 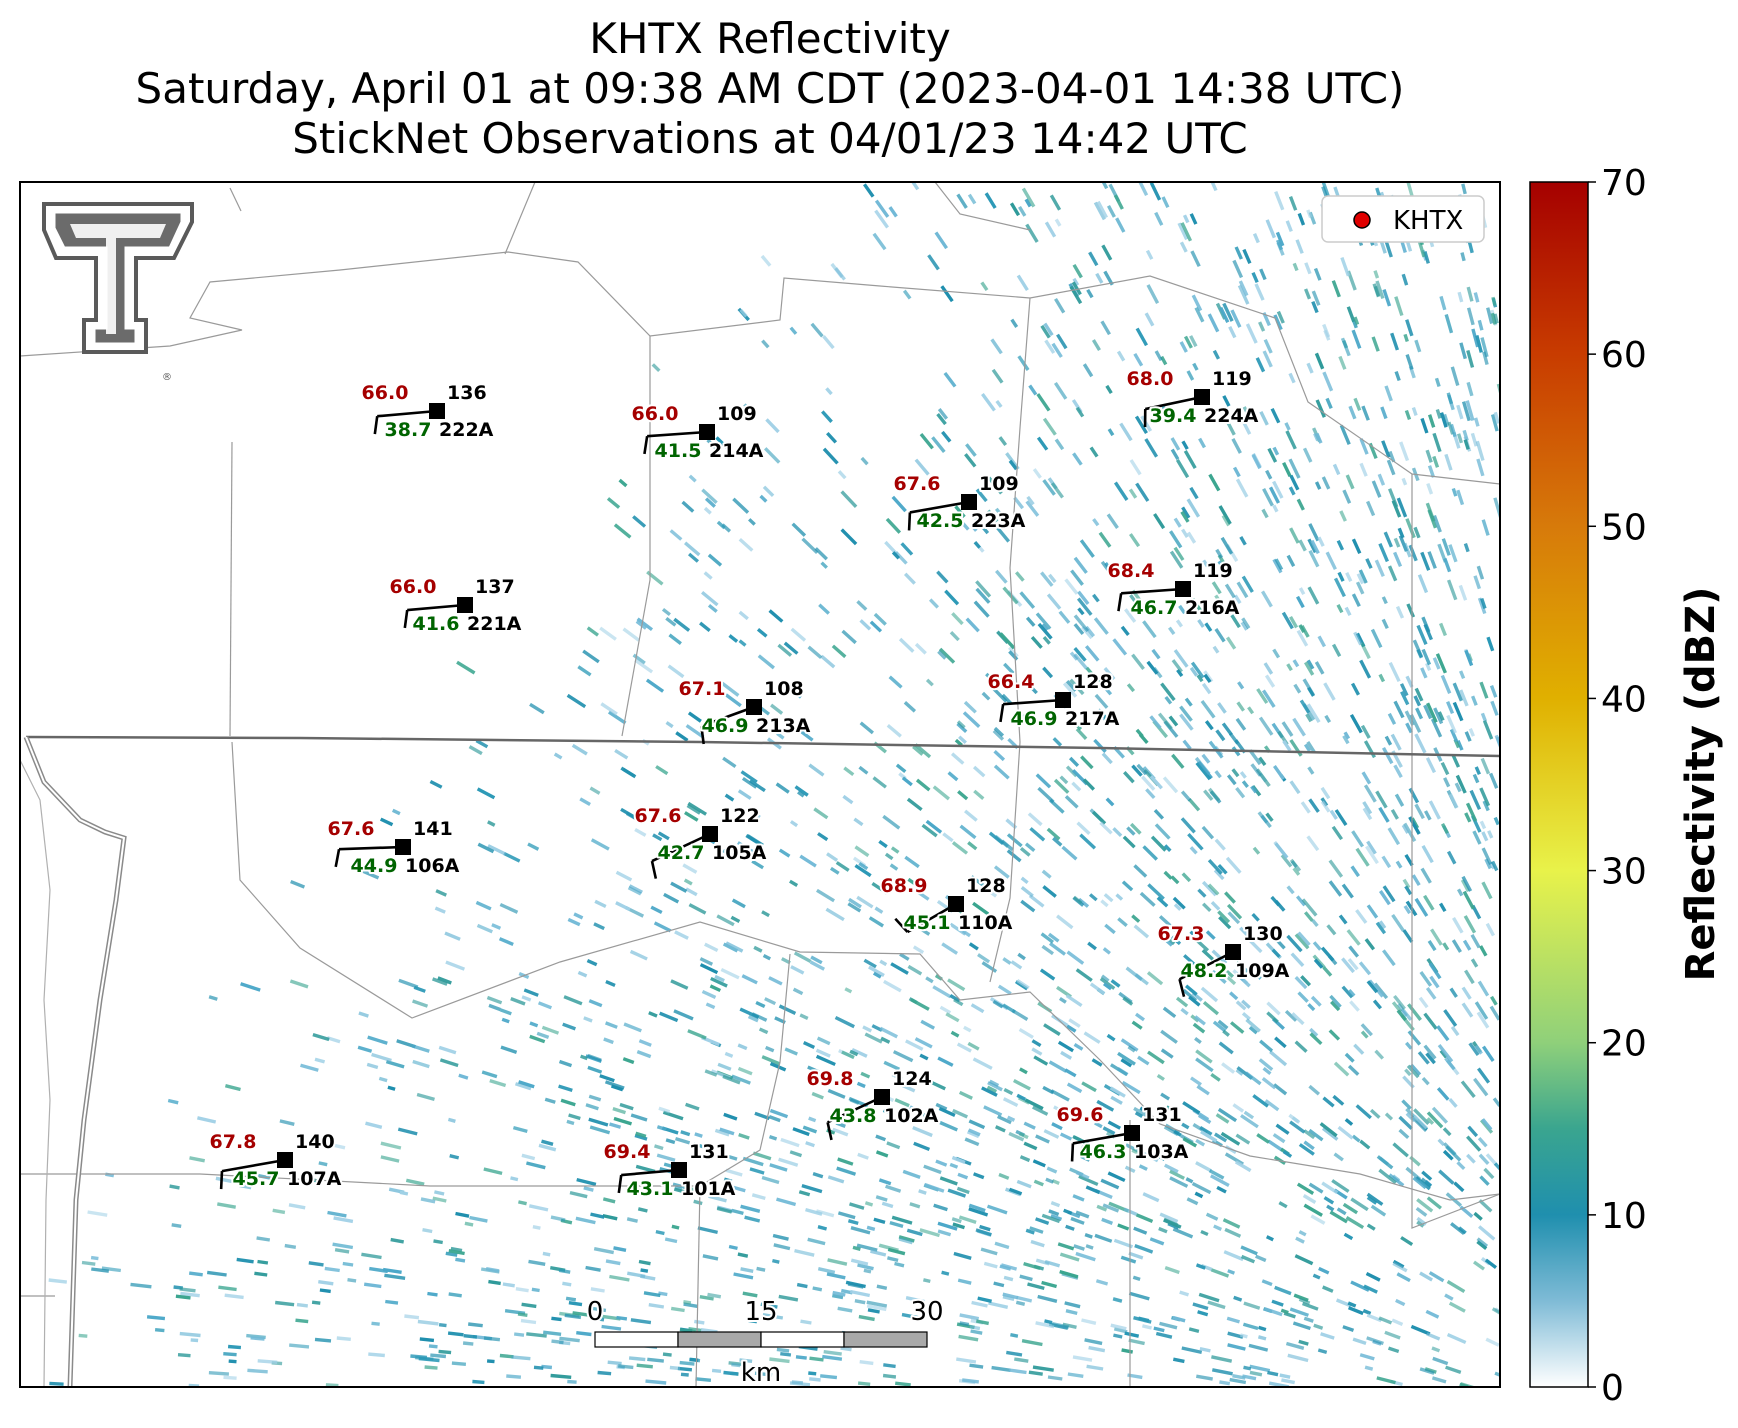 I want to click on station-value: 108, so click(x=784, y=689).